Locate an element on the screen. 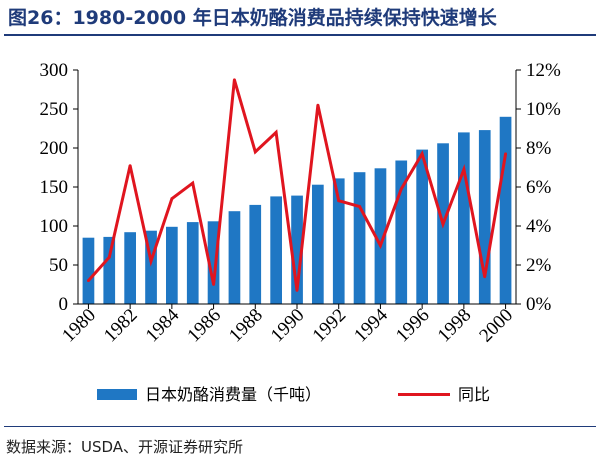  yoy-point-1988 is located at coordinates (255, 152).